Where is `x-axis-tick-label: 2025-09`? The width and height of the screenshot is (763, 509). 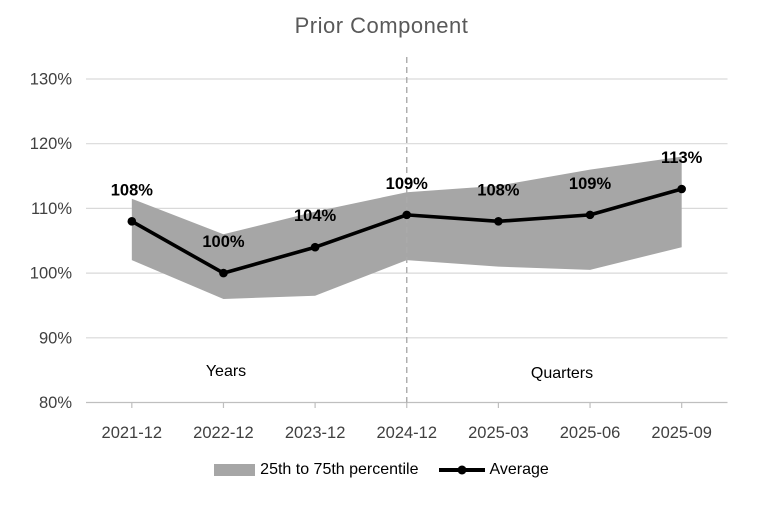
x-axis-tick-label: 2025-09 is located at coordinates (681, 433).